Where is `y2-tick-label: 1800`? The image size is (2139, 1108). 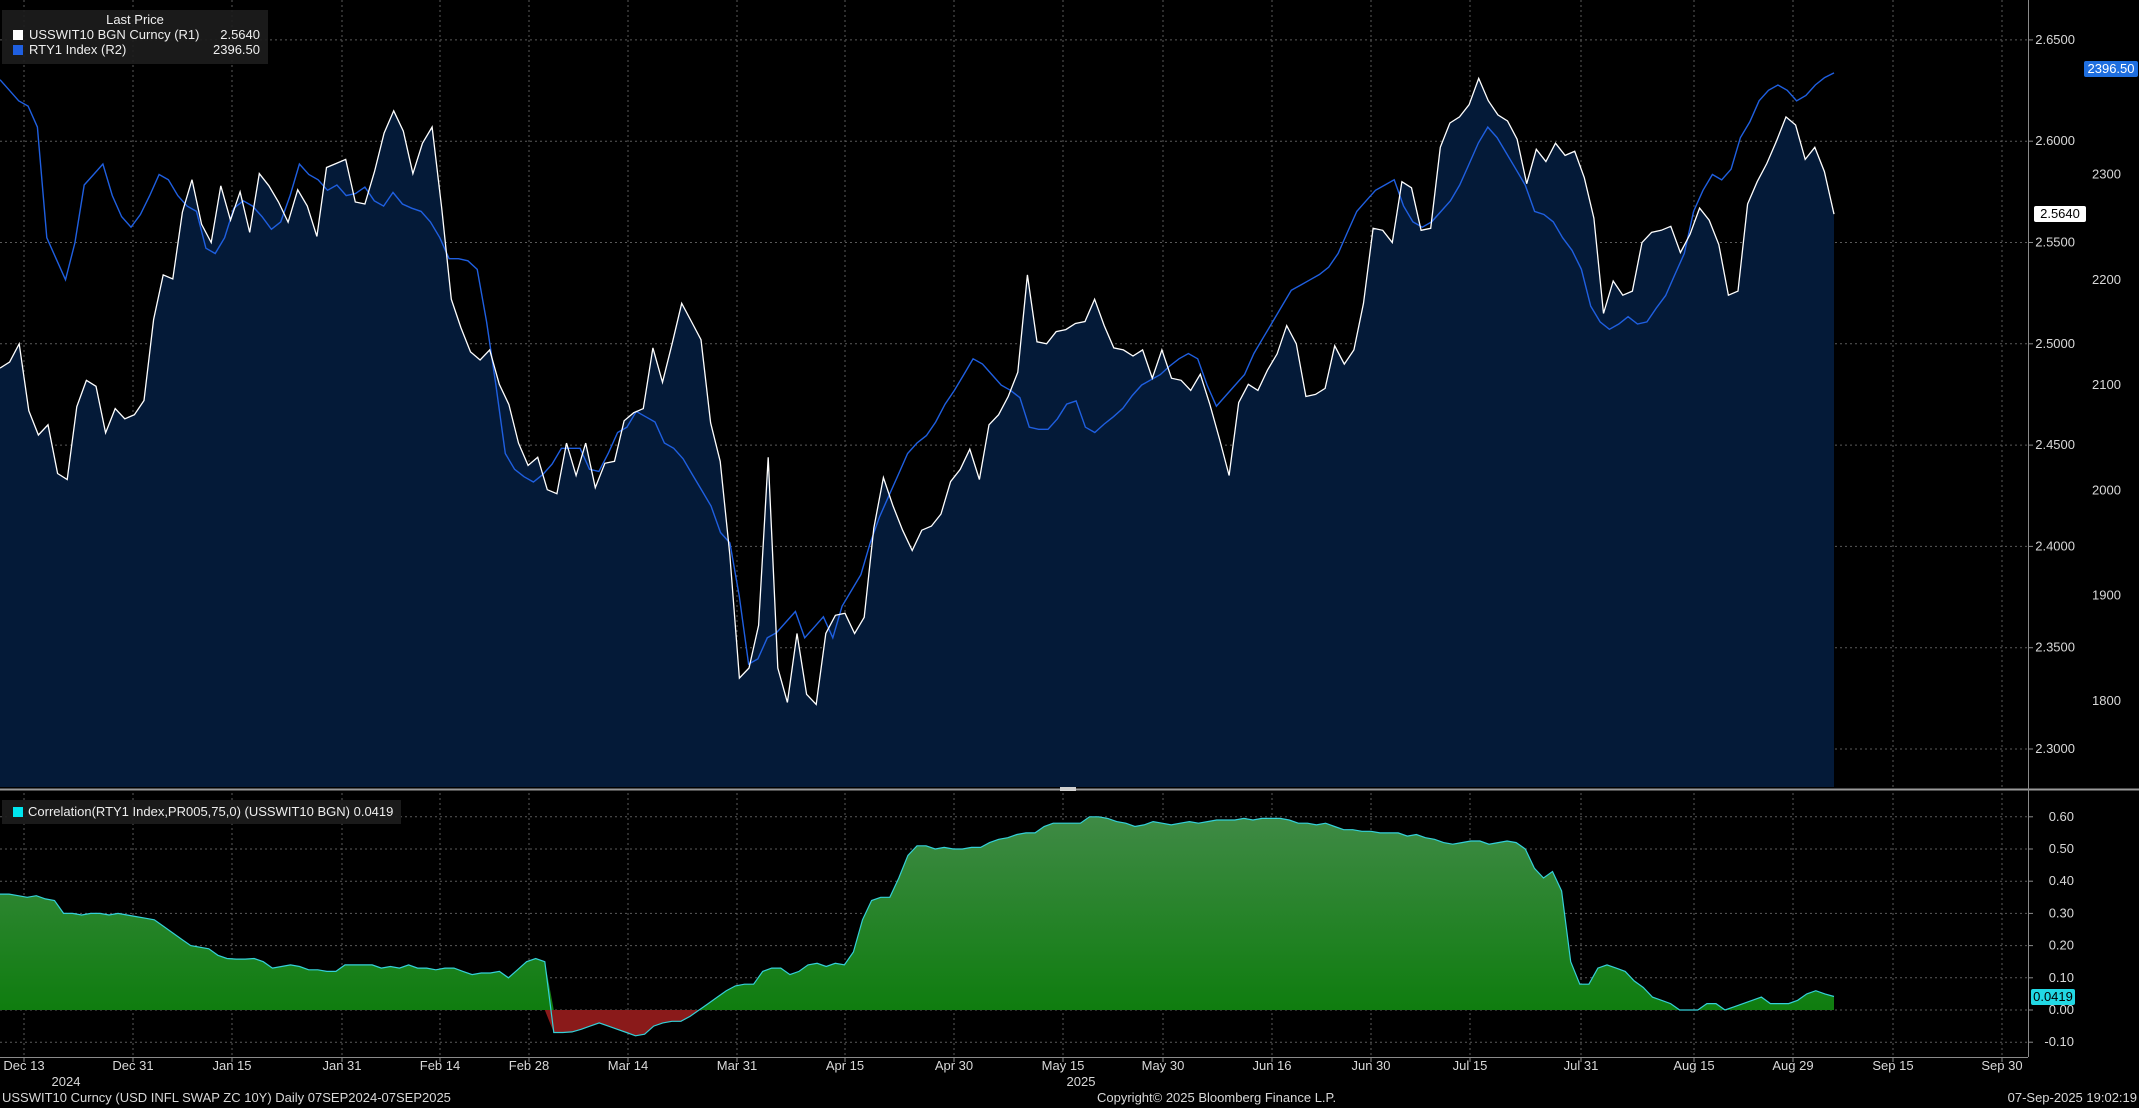
y2-tick-label: 1800 is located at coordinates (2106, 700).